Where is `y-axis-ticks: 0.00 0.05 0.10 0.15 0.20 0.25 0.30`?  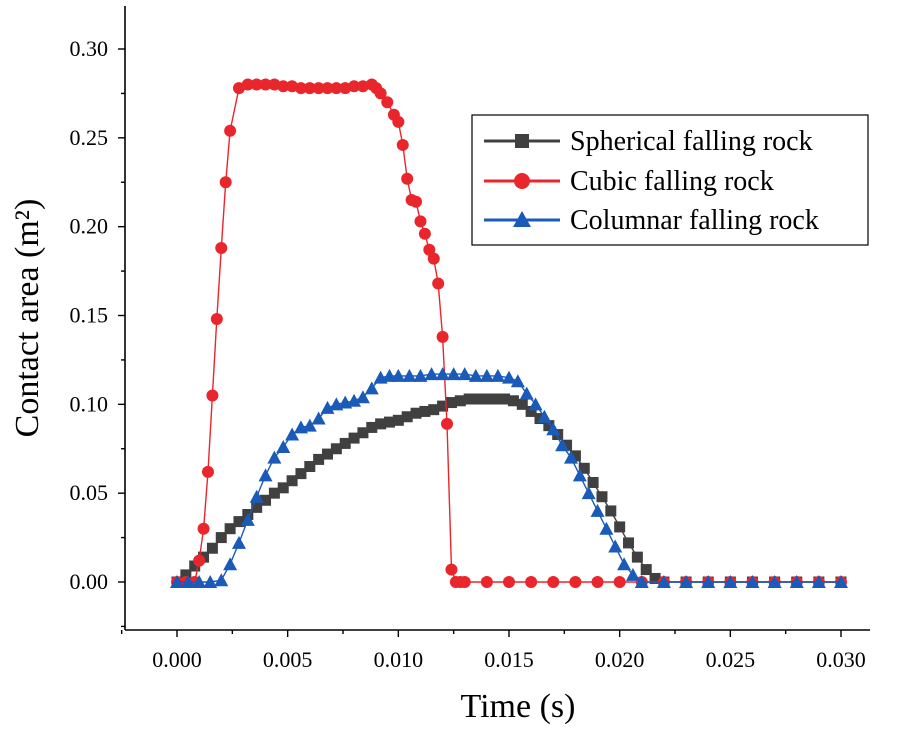
y-axis-ticks: 0.00 0.05 0.10 0.15 0.20 0.25 0.30 is located at coordinates (97, 332).